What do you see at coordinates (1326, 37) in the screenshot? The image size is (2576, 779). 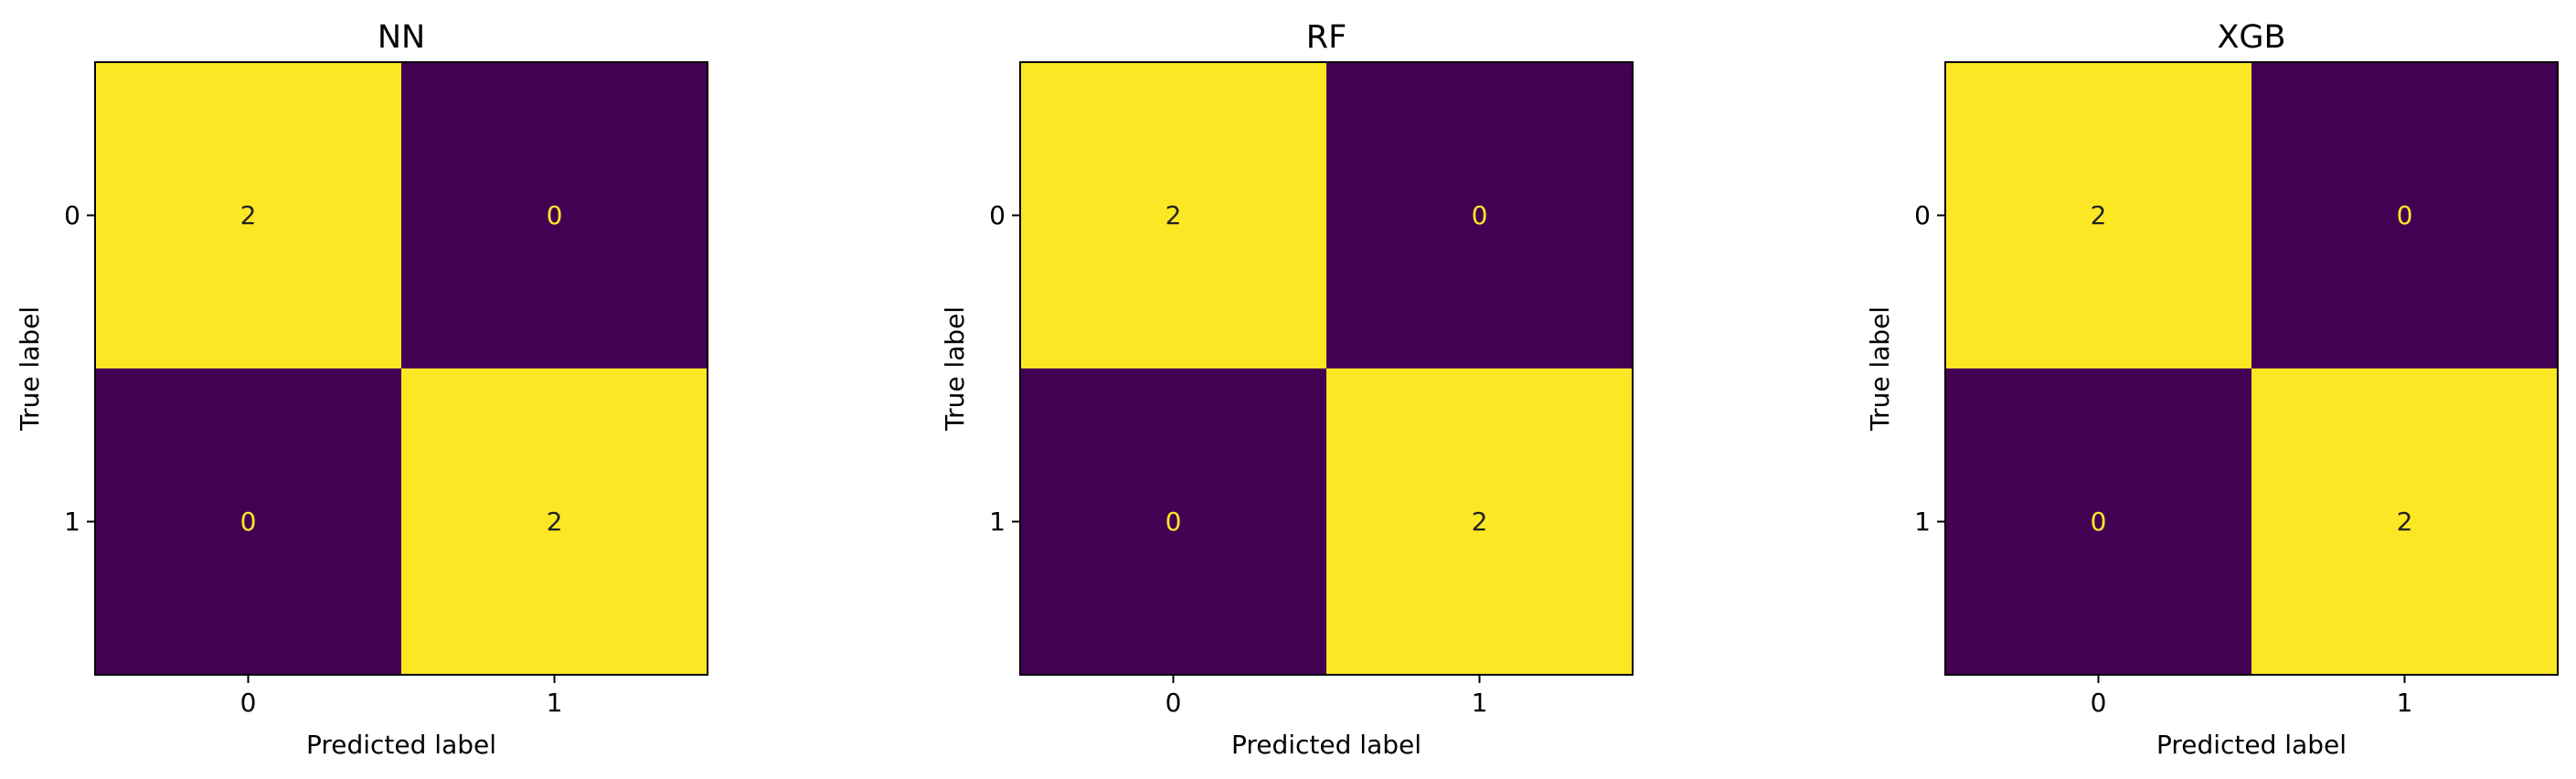 I see `chart-title: RF` at bounding box center [1326, 37].